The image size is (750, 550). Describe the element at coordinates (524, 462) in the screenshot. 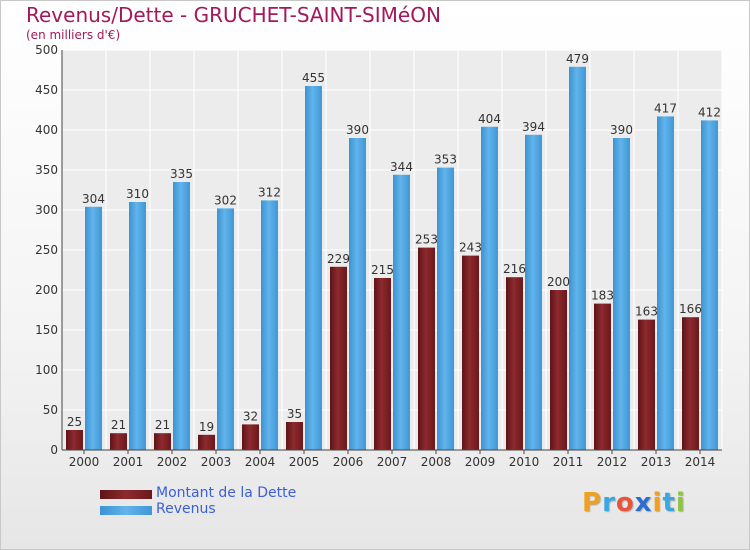

I see `x-tick-label: 2010` at that location.